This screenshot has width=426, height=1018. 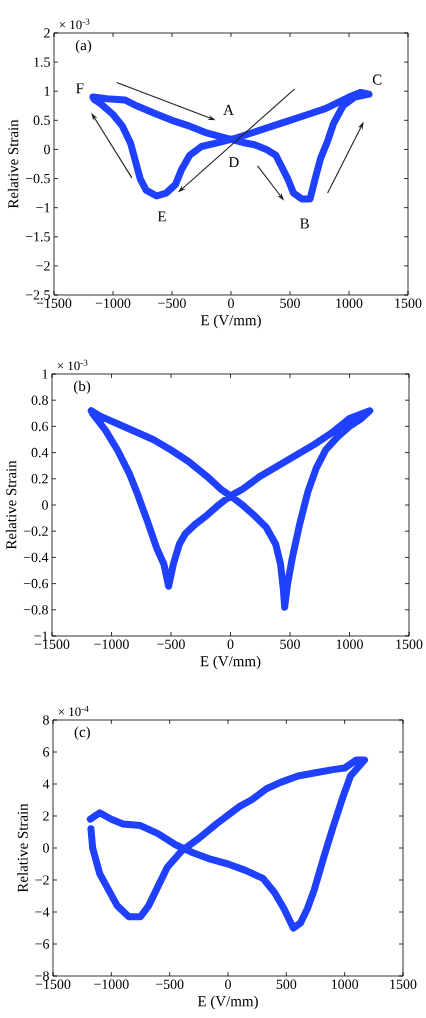 What do you see at coordinates (233, 162) in the screenshot?
I see `annotation: D` at bounding box center [233, 162].